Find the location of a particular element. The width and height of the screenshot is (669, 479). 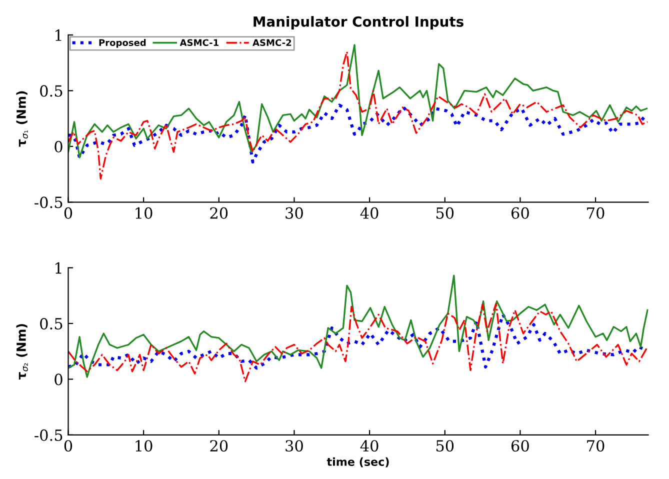

y-axis-title: τ$_{σ₂}$ (Nm) is located at coordinates (22, 352).